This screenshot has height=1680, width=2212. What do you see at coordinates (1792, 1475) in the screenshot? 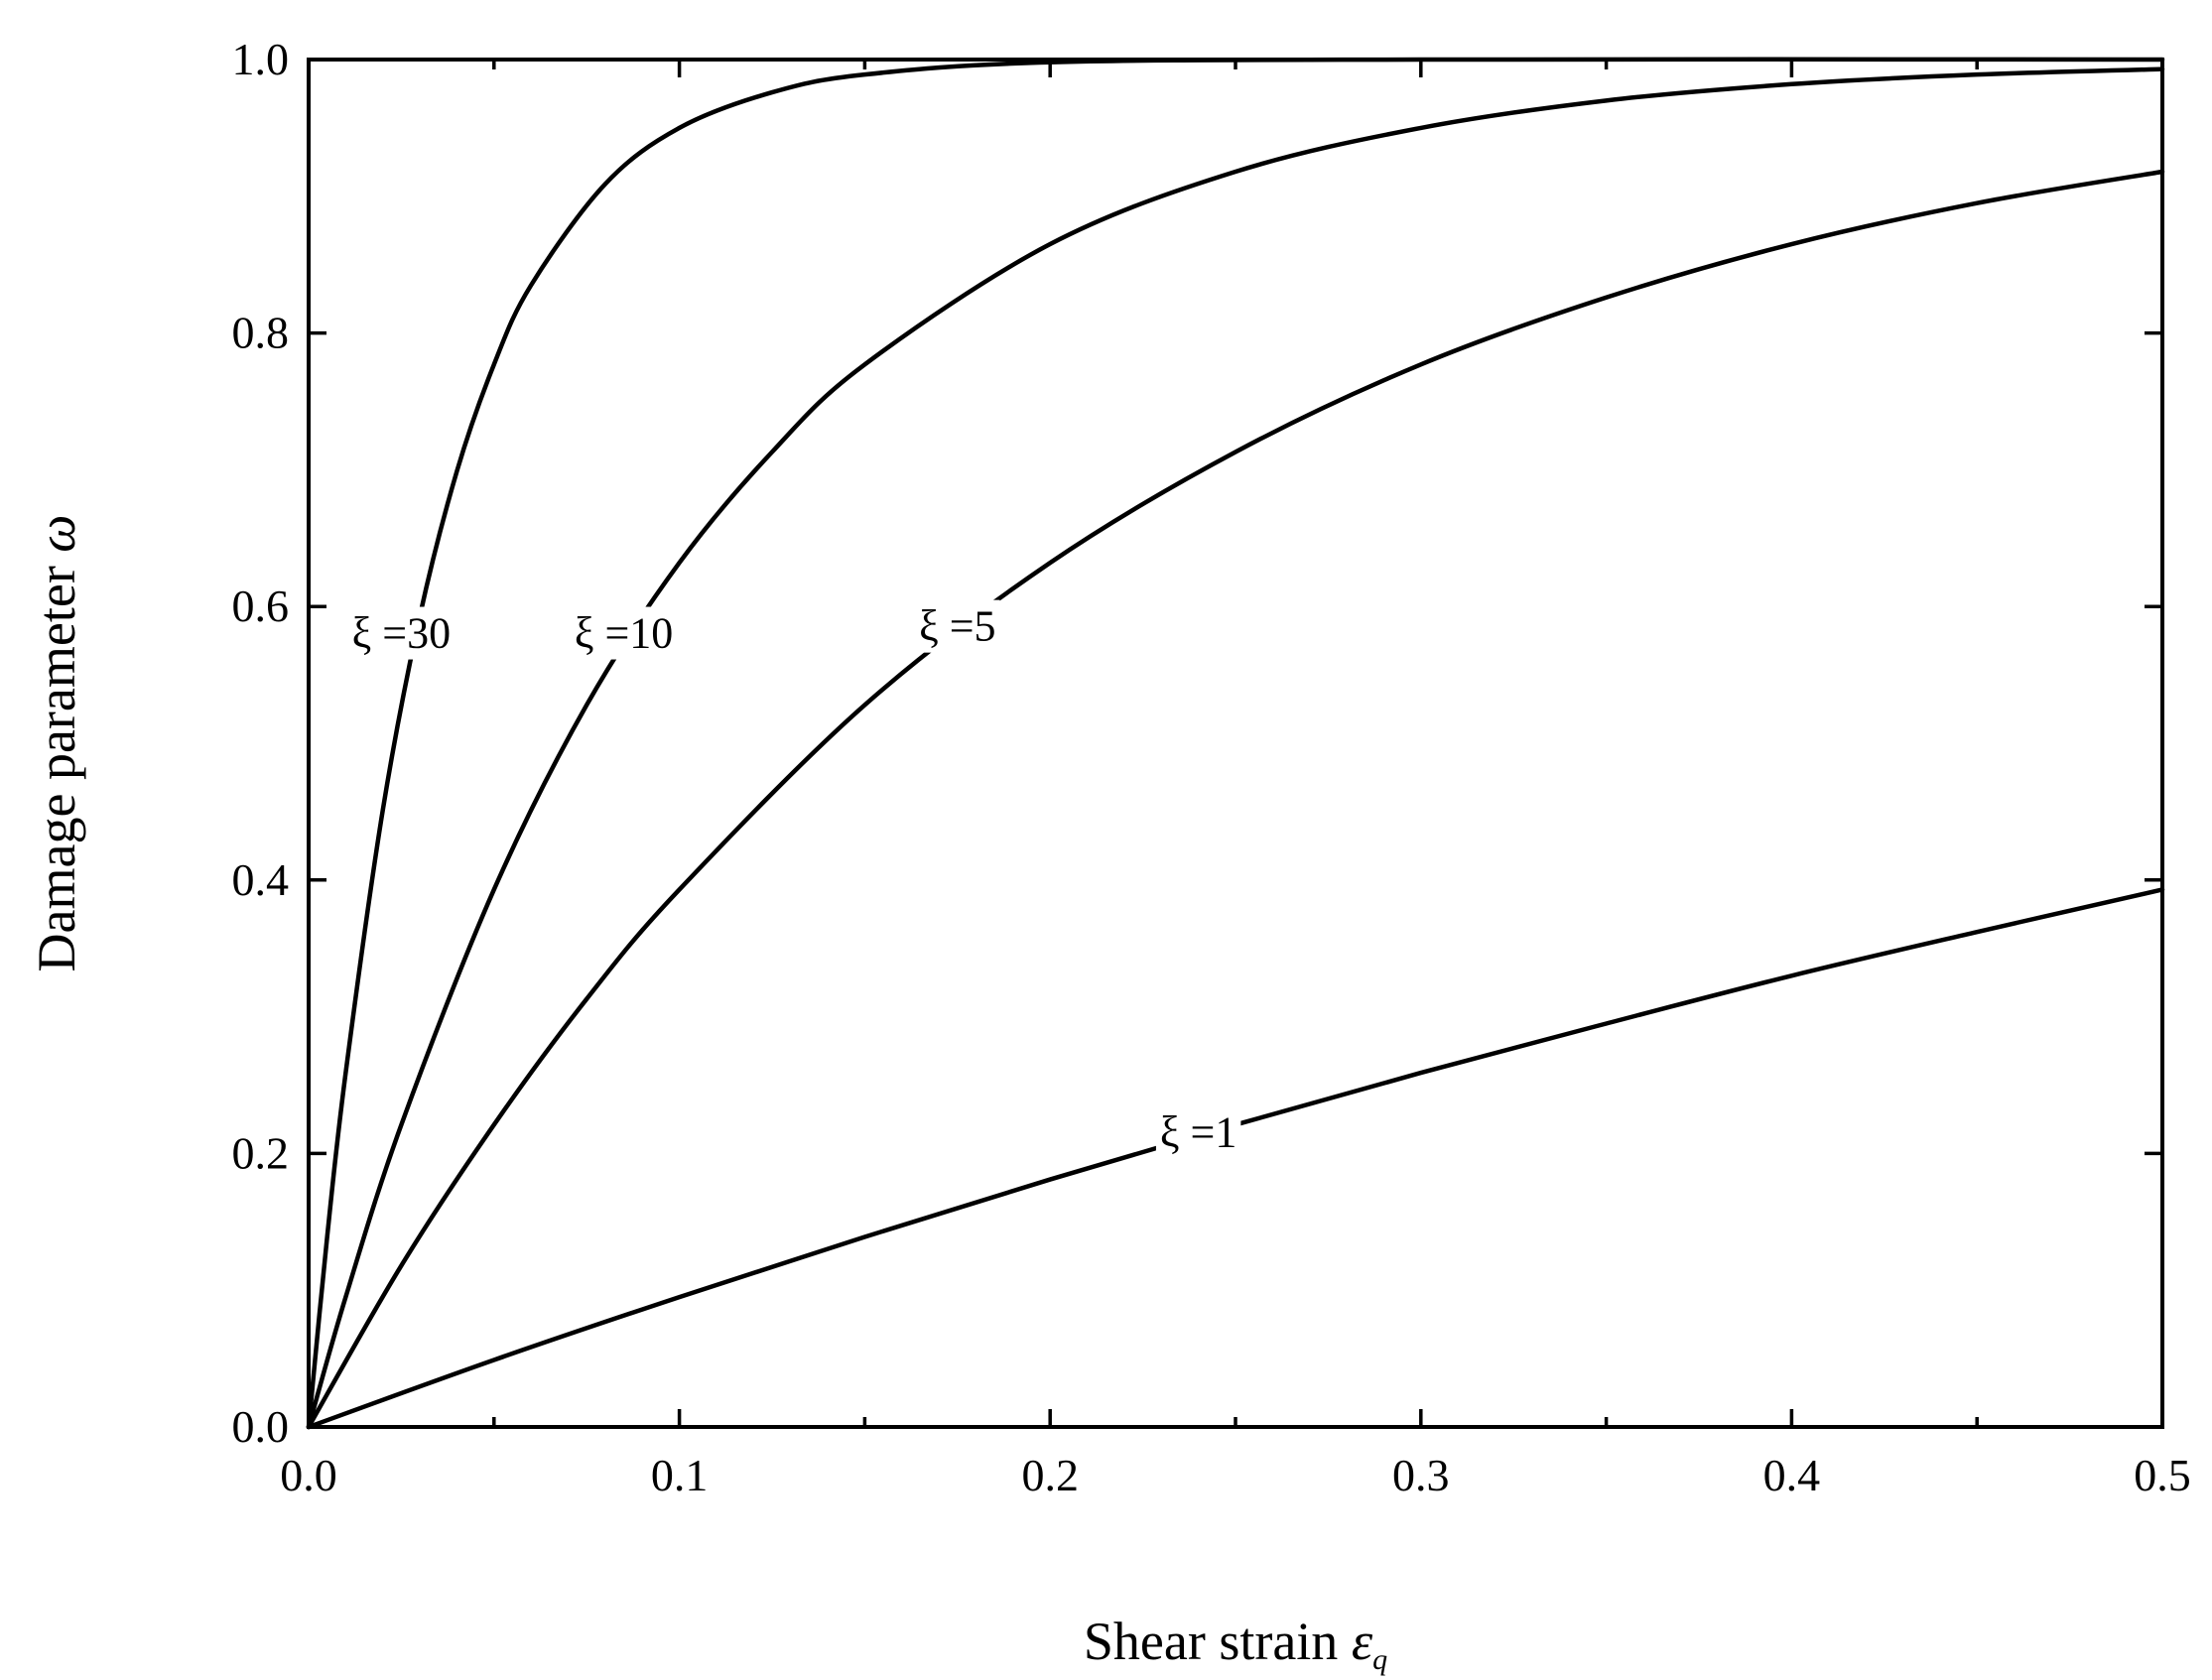
I see `x-tick-label: 0.4` at bounding box center [1792, 1475].